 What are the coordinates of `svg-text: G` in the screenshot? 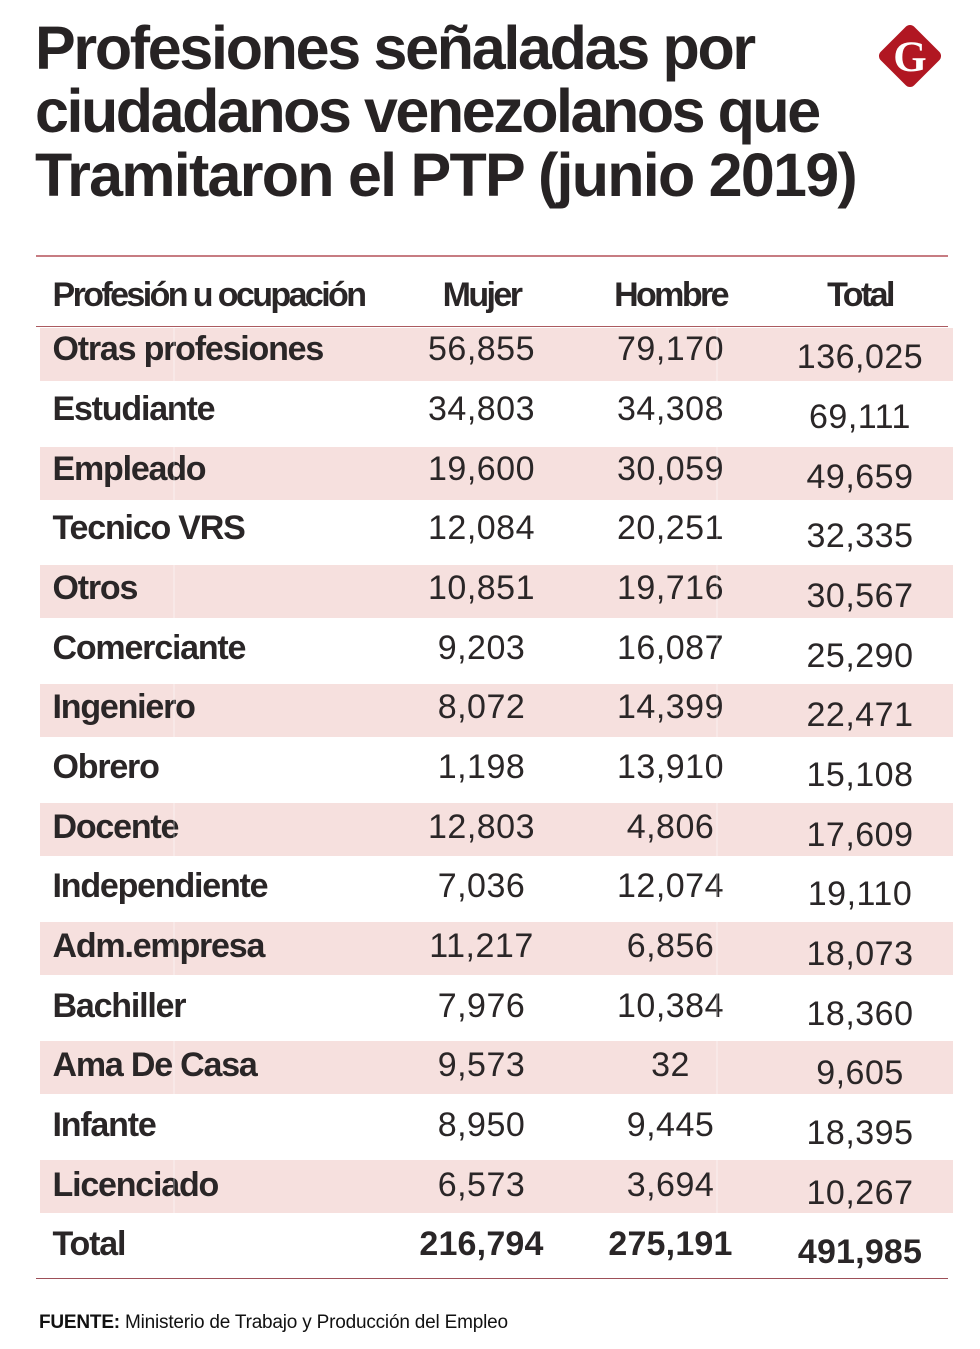 It's located at (909, 57).